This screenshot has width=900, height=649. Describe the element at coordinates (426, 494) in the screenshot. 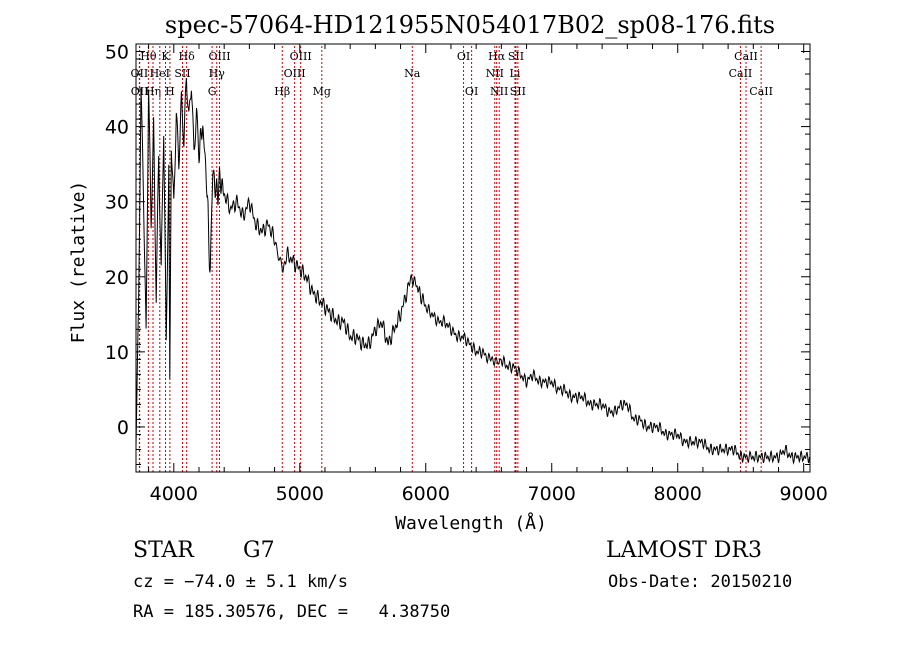

I see `x-tick-label: 6000` at that location.